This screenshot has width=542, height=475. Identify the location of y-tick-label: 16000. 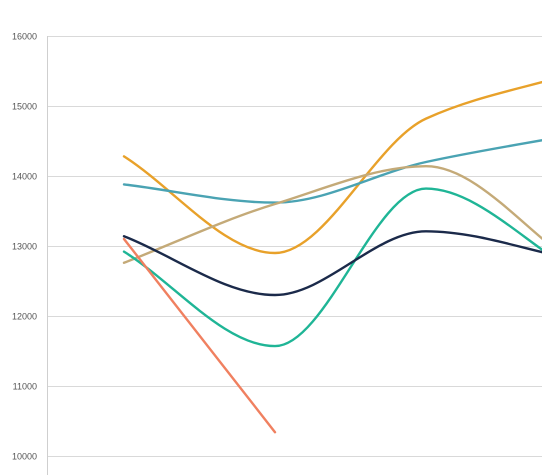
(24, 37).